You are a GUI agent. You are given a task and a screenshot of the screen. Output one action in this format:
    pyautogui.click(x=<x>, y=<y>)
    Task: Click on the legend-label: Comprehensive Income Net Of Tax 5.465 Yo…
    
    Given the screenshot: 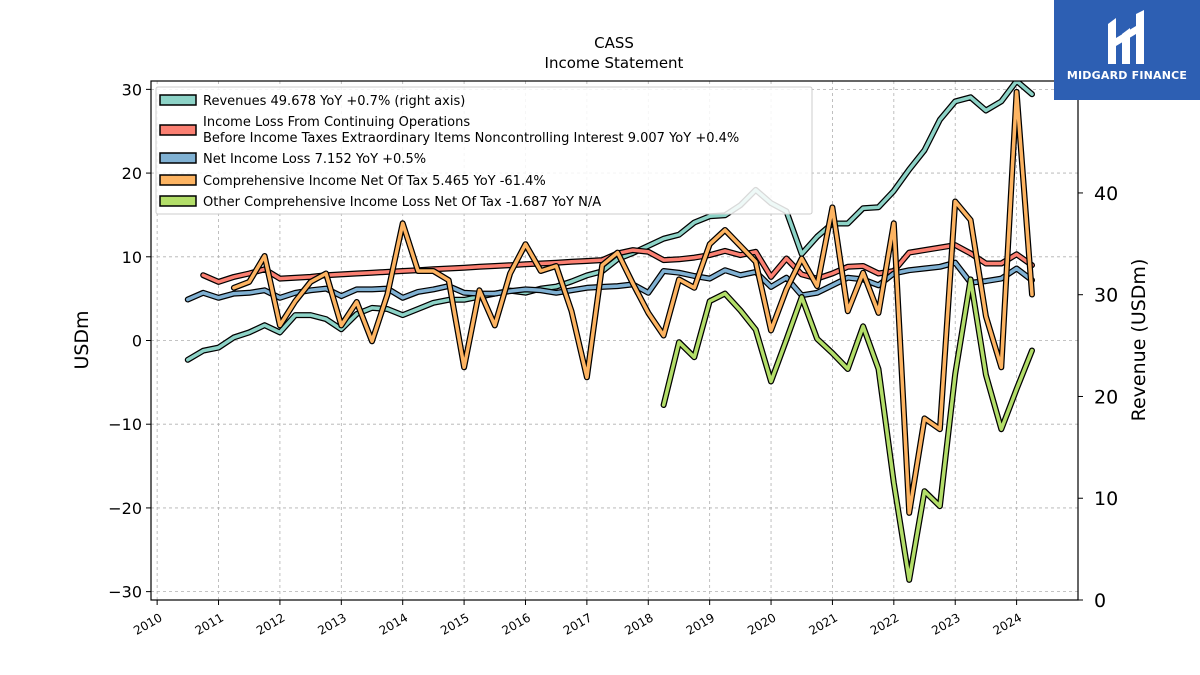 What is the action you would take?
    pyautogui.click(x=374, y=181)
    